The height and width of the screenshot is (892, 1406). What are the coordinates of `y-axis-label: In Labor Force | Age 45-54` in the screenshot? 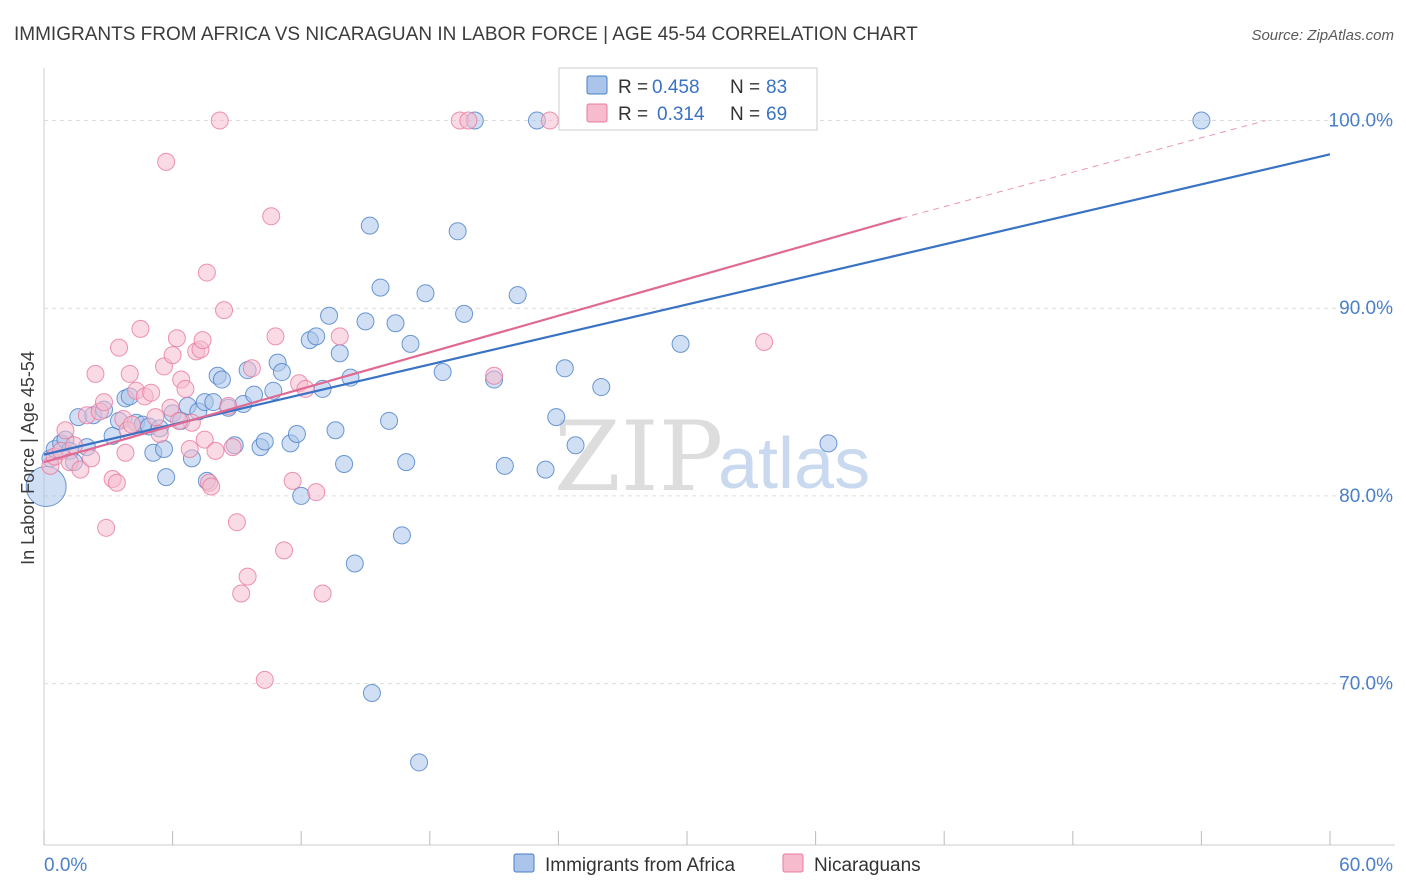 It's located at (28, 458).